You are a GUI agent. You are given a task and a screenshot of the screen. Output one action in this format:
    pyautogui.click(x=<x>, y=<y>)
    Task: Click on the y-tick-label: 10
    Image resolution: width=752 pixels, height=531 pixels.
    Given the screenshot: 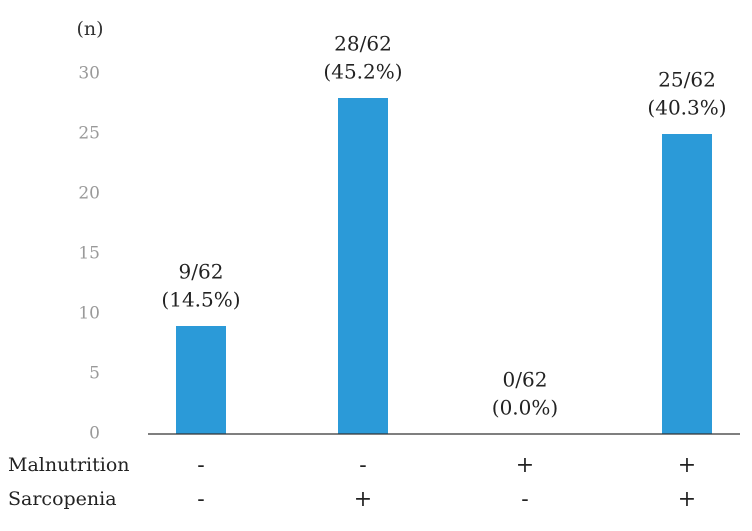 What is the action you would take?
    pyautogui.click(x=89, y=314)
    